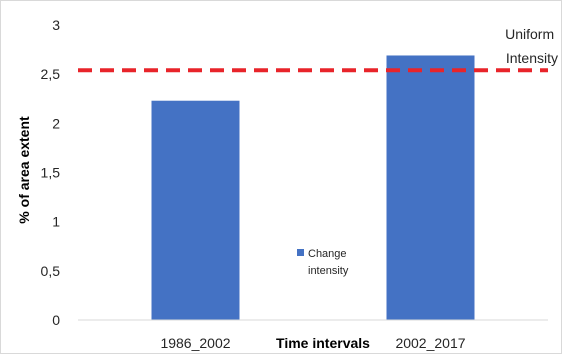 This screenshot has width=562, height=354. Describe the element at coordinates (532, 58) in the screenshot. I see `uniform-intensity-label-line-2: Intensity` at that location.